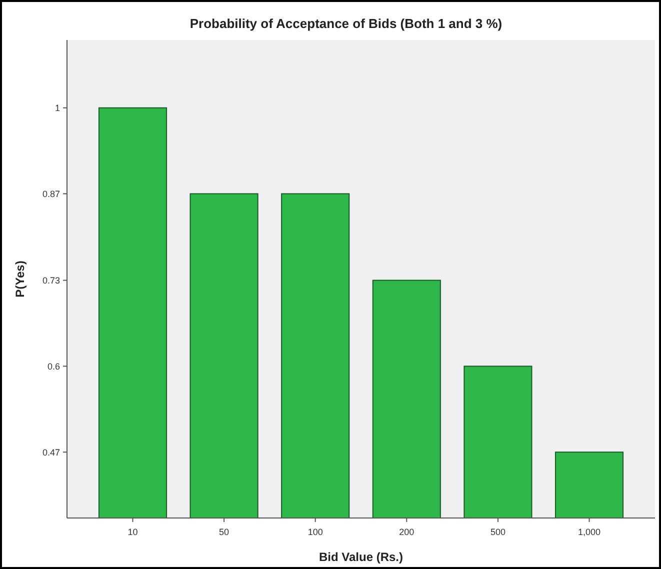 The image size is (661, 569). I want to click on y-axis-title: P(Yes), so click(20, 279).